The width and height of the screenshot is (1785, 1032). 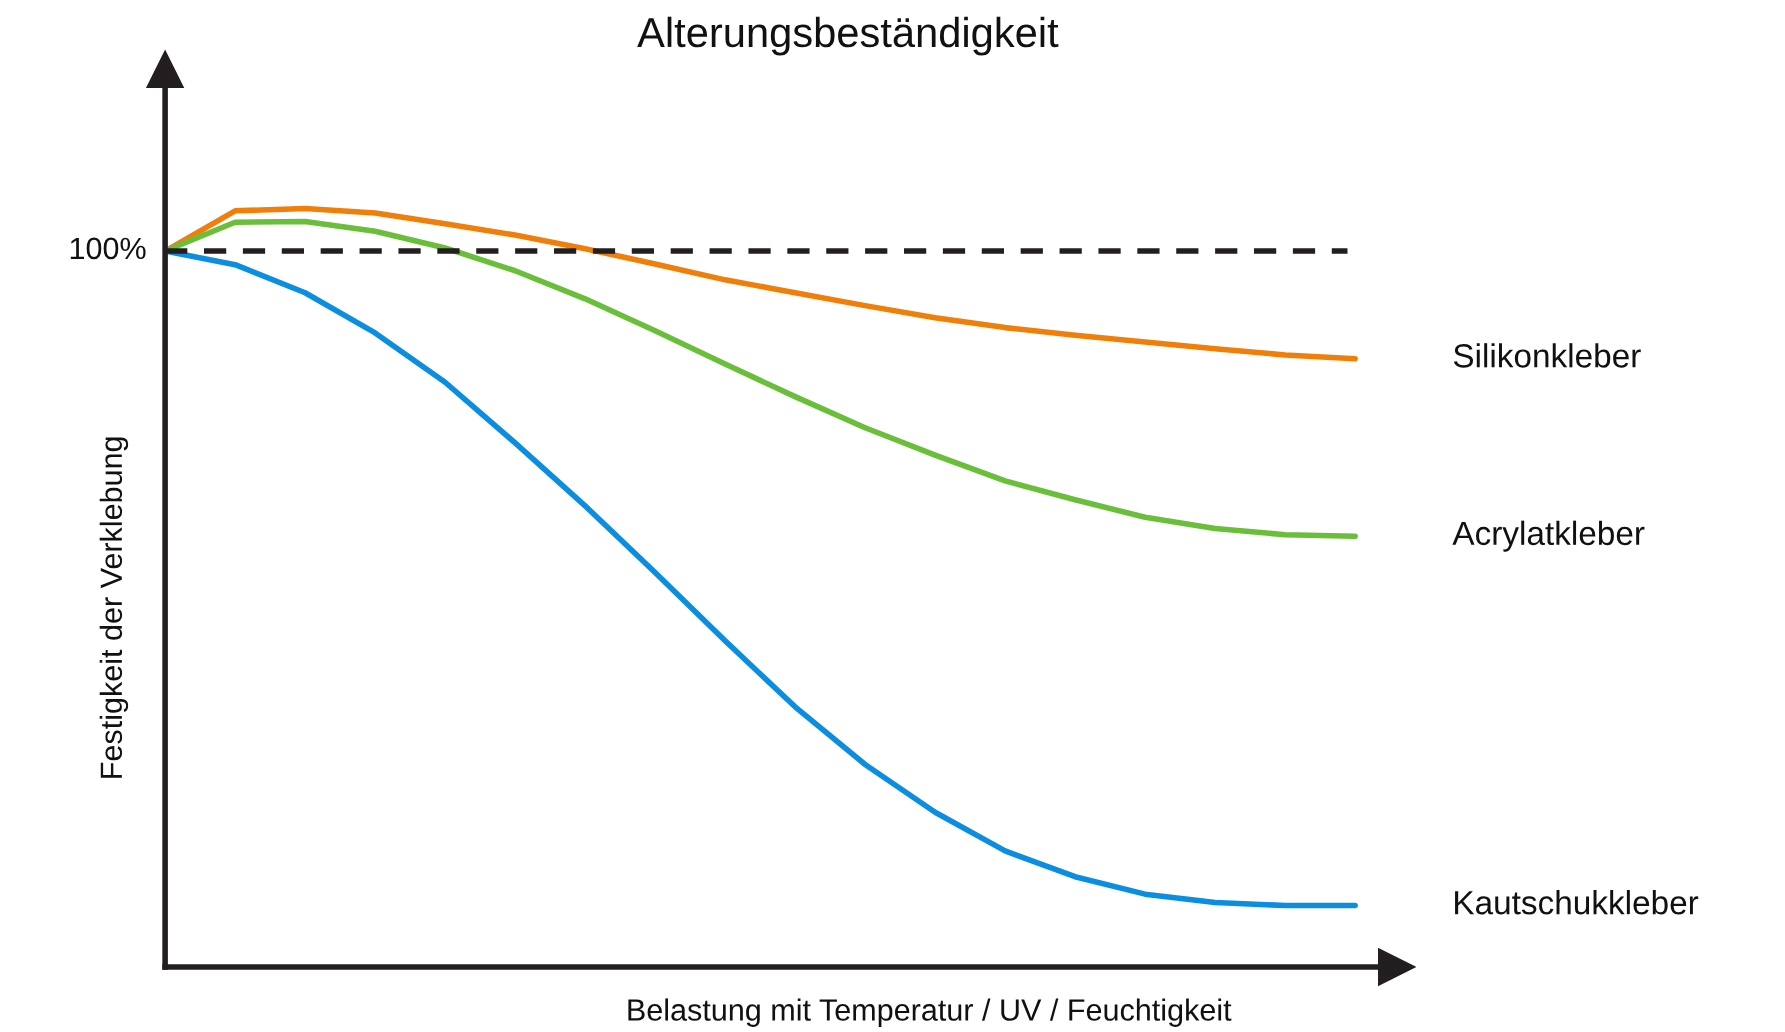 I want to click on text: Kautschukkleber, so click(x=1577, y=902).